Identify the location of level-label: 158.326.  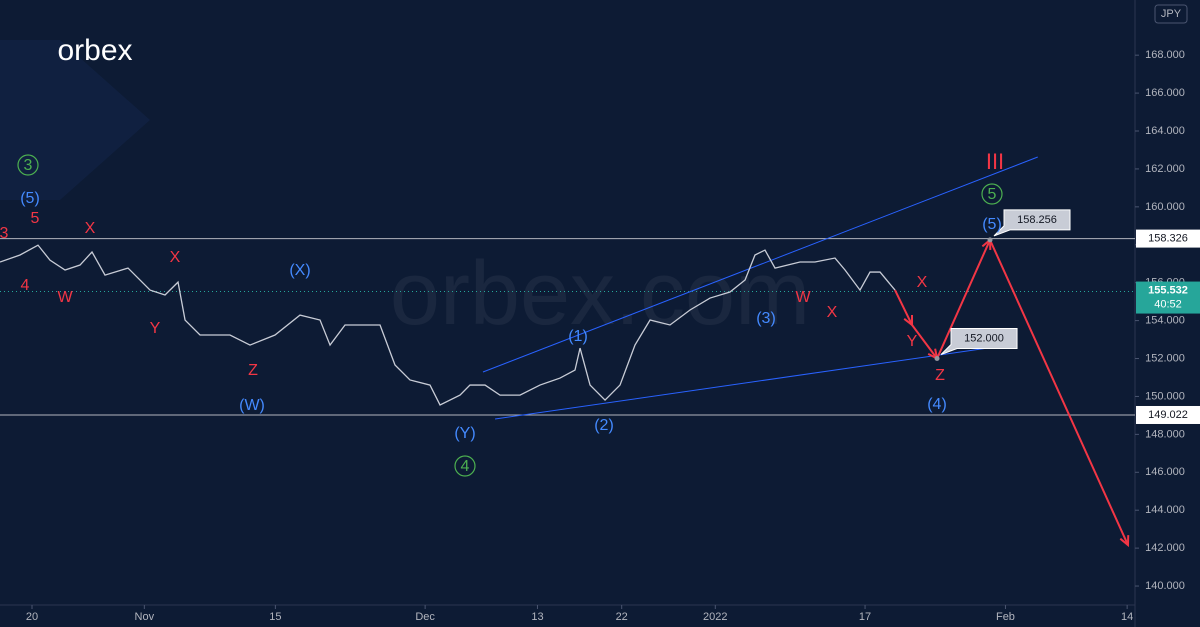
(1168, 238).